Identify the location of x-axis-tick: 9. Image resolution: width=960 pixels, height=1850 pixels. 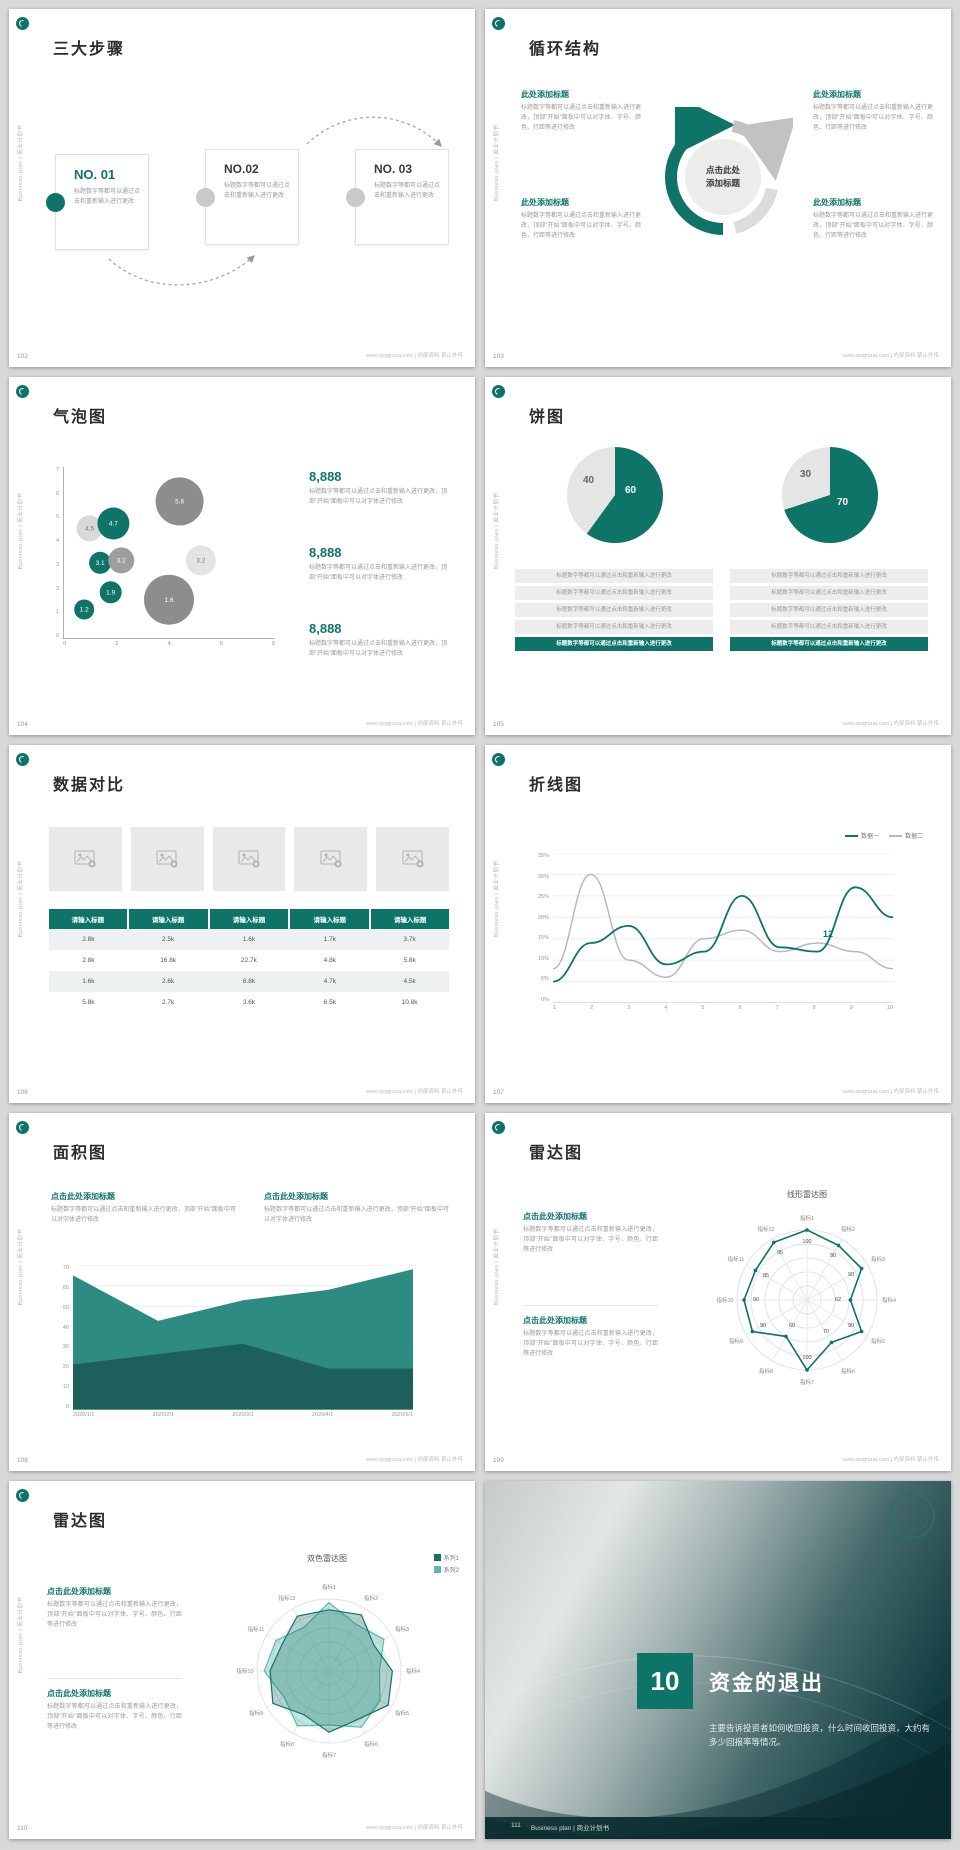
(851, 1008).